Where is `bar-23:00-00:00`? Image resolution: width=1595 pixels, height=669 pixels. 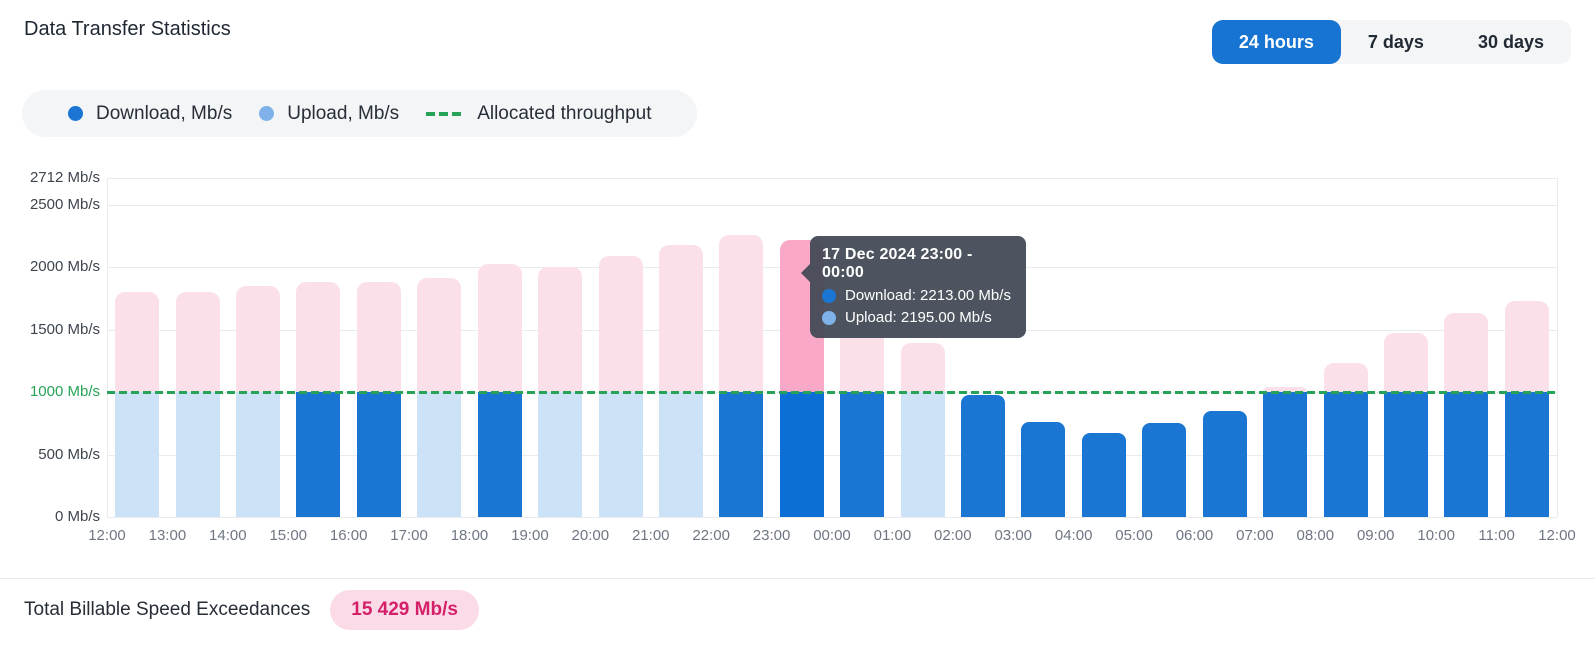
bar-23:00-00:00 is located at coordinates (801, 454).